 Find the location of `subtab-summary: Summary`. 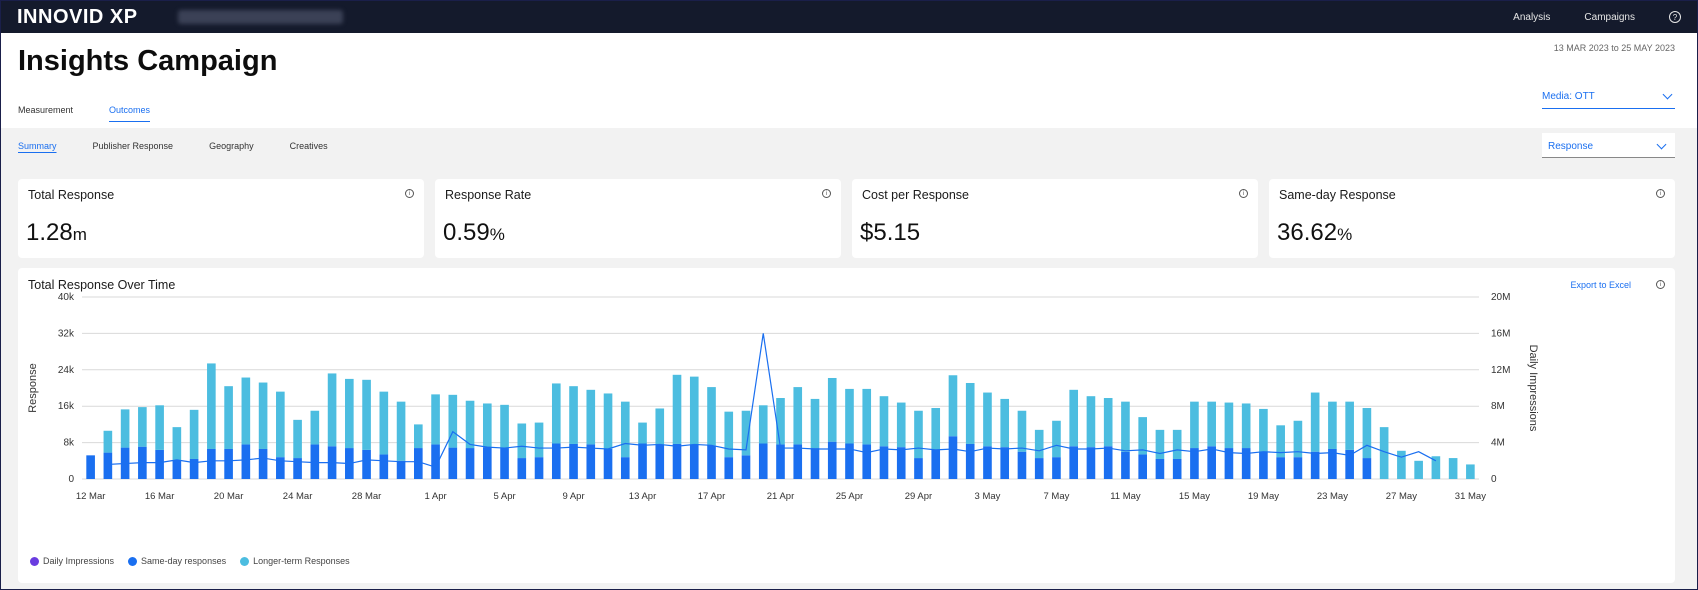

subtab-summary: Summary is located at coordinates (37, 146).